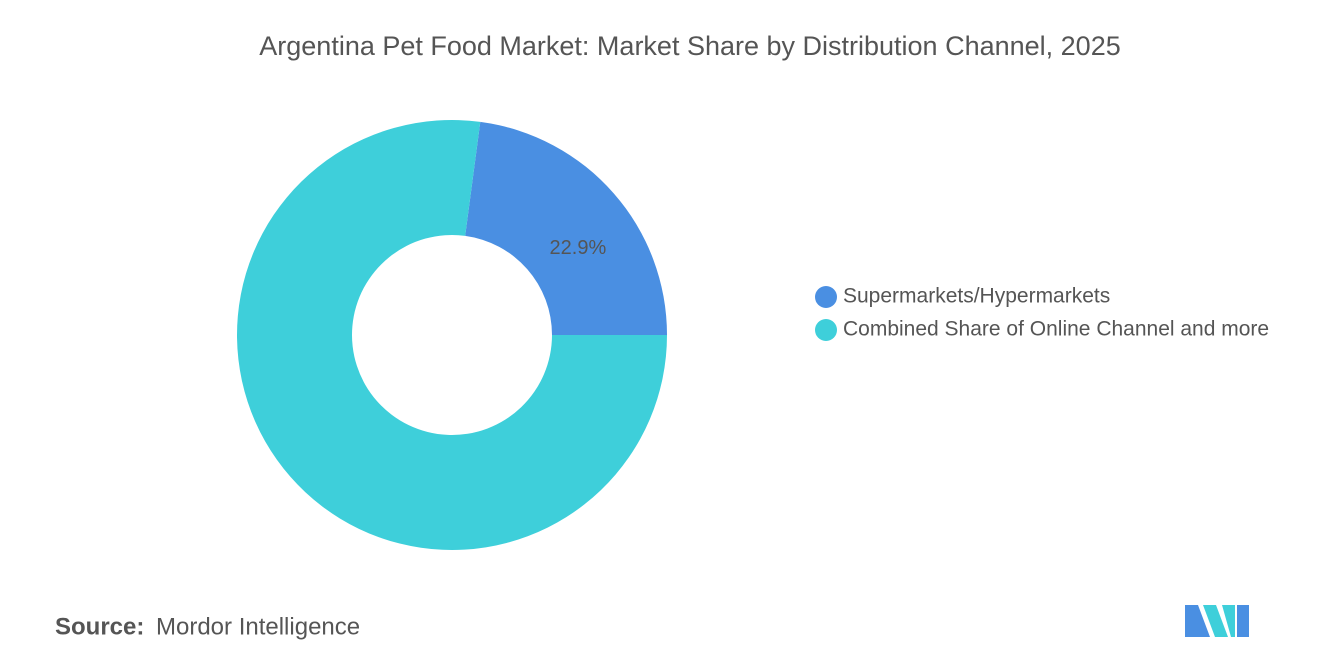 This screenshot has height=665, width=1320. What do you see at coordinates (1217, 621) in the screenshot?
I see `logo` at bounding box center [1217, 621].